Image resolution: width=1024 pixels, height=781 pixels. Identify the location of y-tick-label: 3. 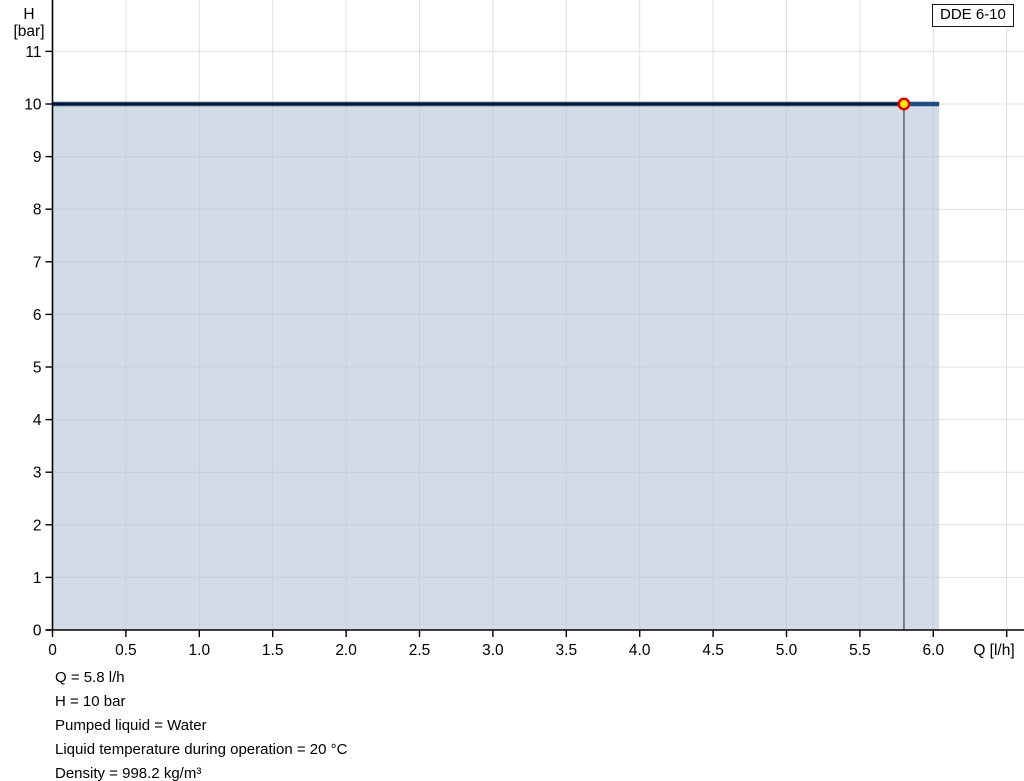
(37, 473).